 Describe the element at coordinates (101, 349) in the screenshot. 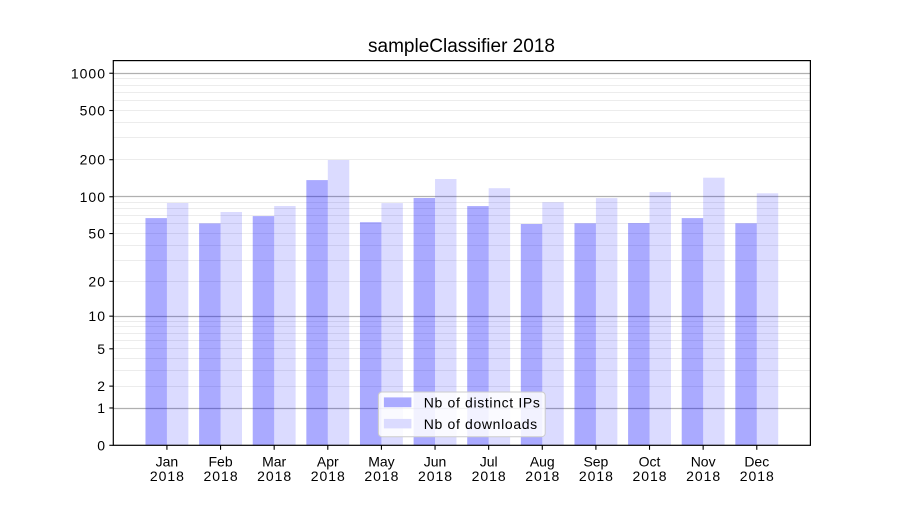

I see `svg-text: 5` at that location.